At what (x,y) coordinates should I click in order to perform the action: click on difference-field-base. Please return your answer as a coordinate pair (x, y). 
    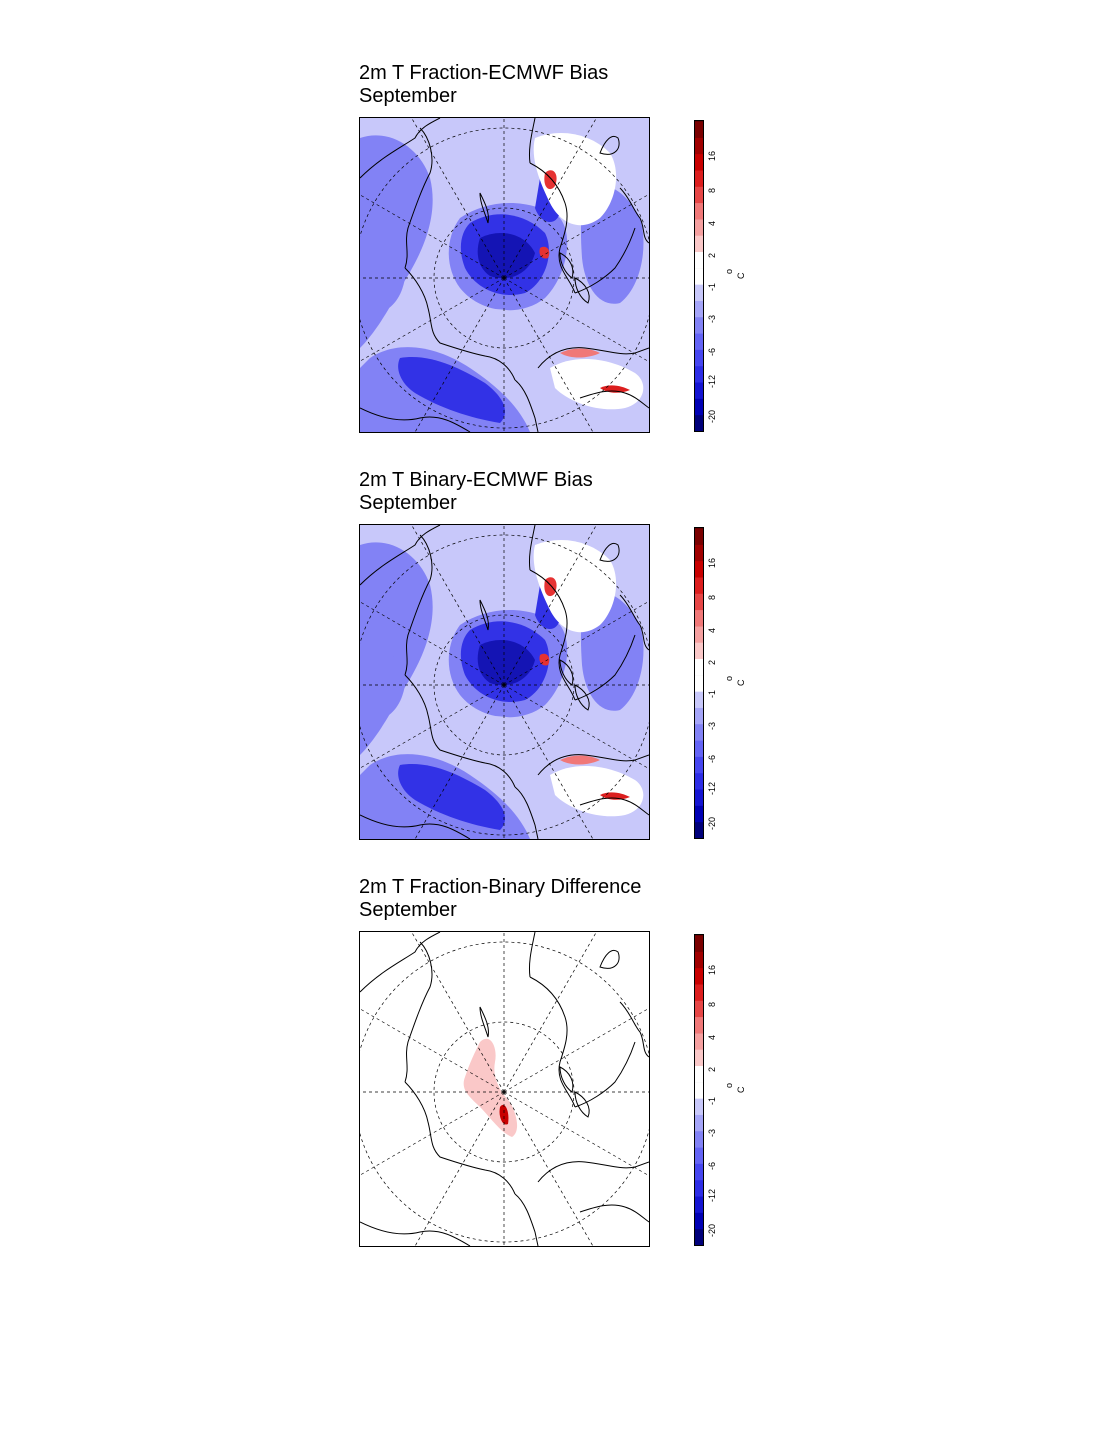
    Looking at the image, I should click on (504, 1089).